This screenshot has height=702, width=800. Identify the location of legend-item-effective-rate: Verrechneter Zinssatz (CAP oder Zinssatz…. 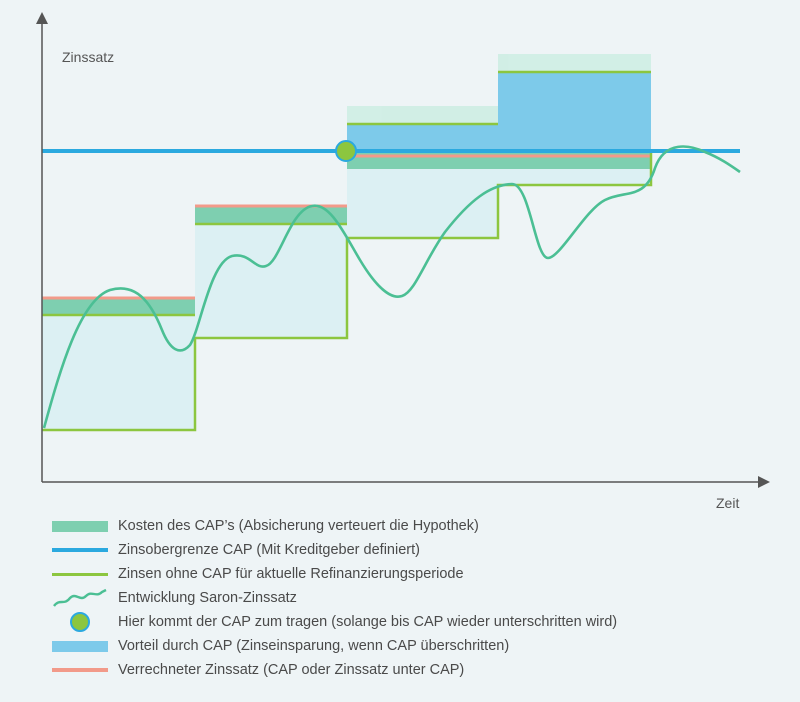
(334, 670).